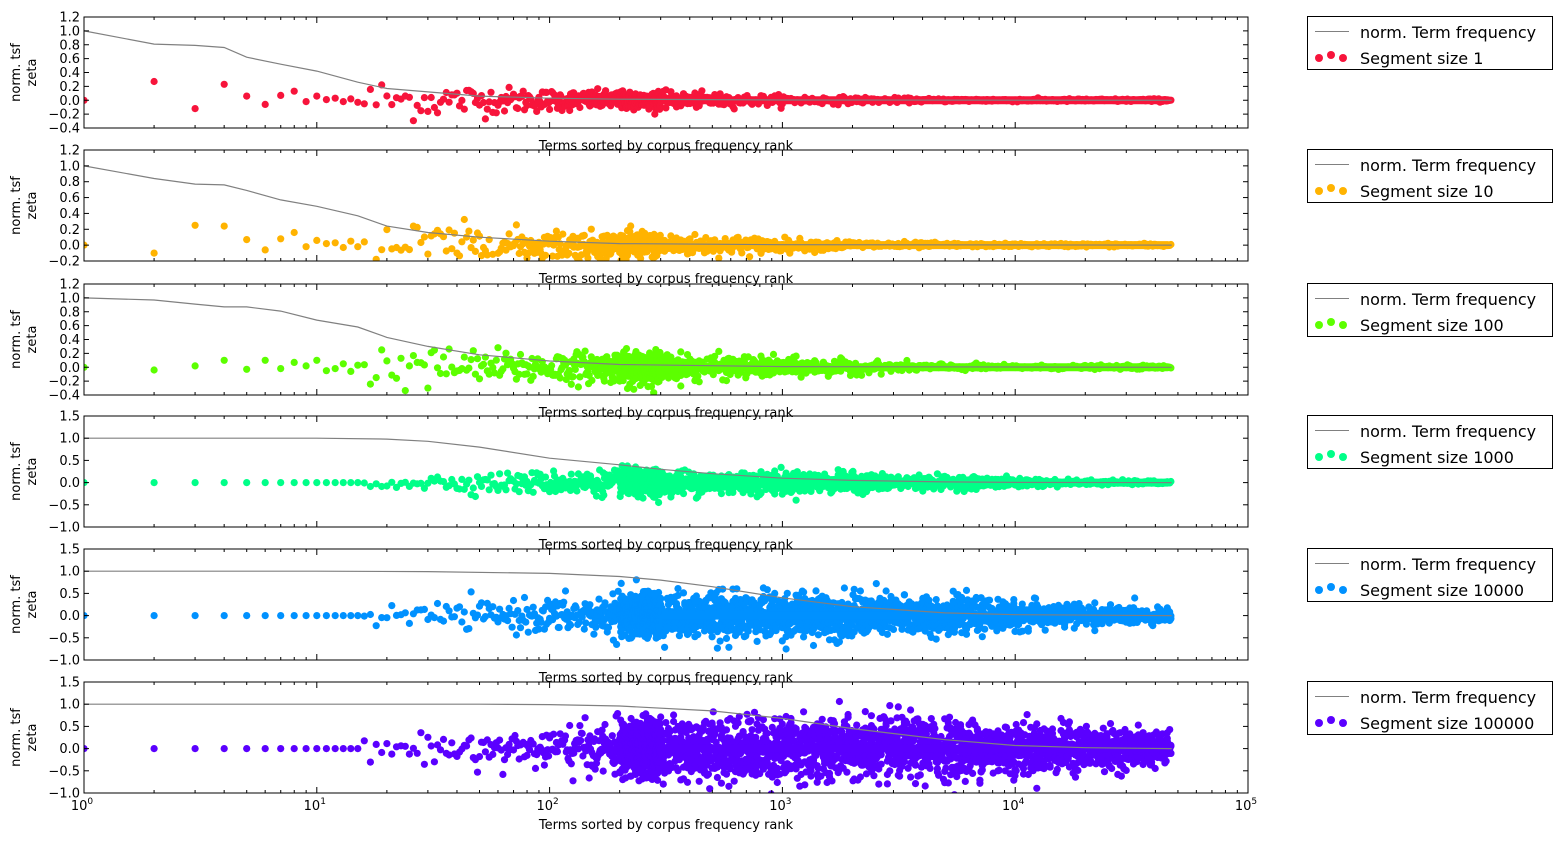  I want to click on y-tick-label: −0.2, so click(64, 262).